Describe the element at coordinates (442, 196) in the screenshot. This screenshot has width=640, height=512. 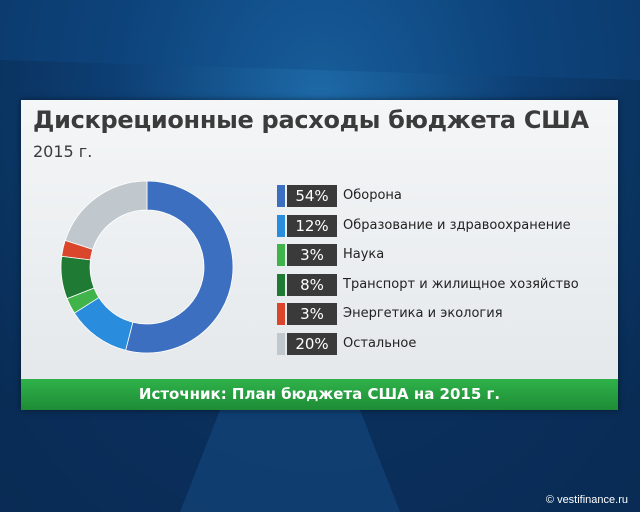
I see `legend-item: 54% Оборона` at that location.